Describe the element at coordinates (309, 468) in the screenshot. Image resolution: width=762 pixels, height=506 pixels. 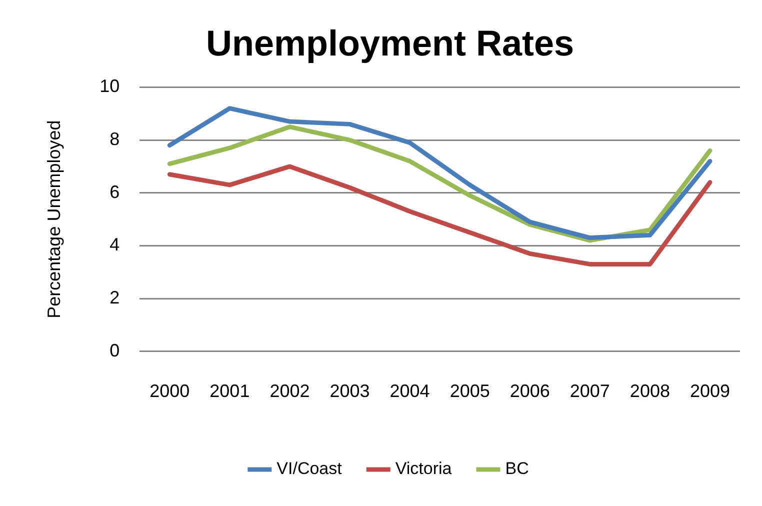
I see `legend-label: VI/Coast` at that location.